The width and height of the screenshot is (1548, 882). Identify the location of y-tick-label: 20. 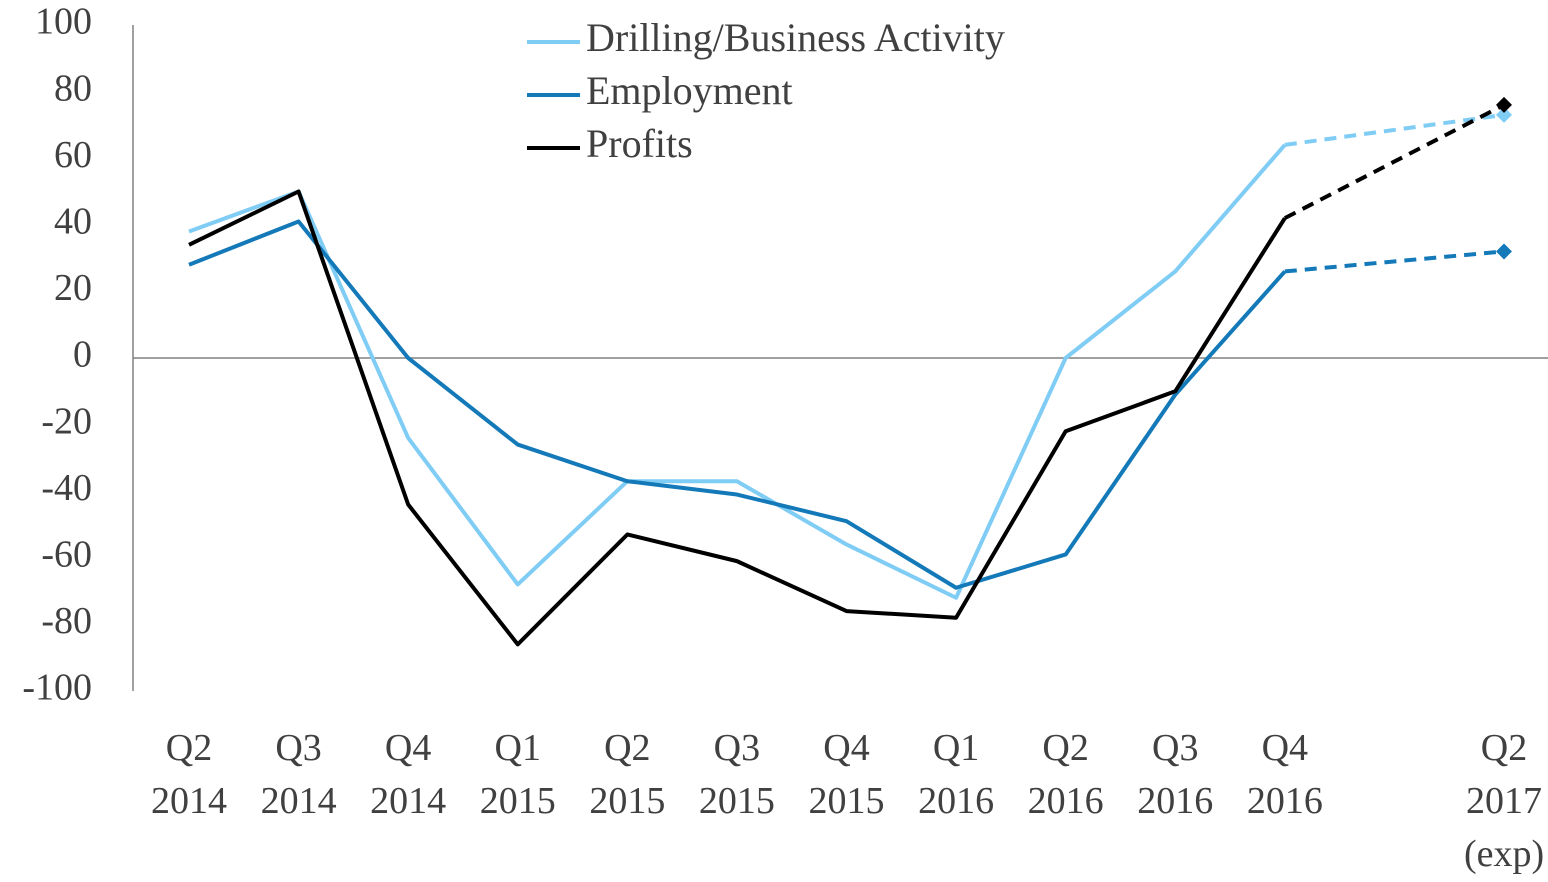
(73, 288).